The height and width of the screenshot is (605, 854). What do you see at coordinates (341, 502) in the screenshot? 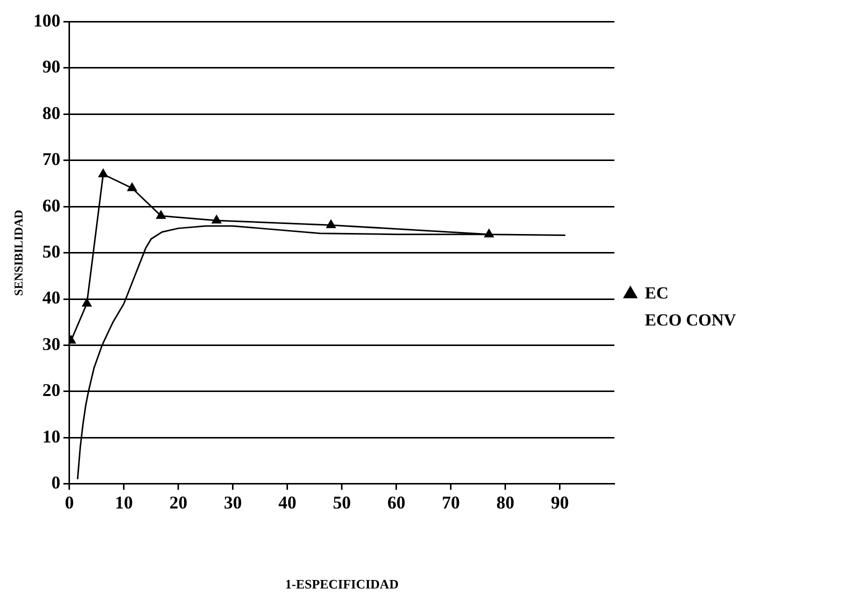
I see `x-tick-label: 50` at bounding box center [341, 502].